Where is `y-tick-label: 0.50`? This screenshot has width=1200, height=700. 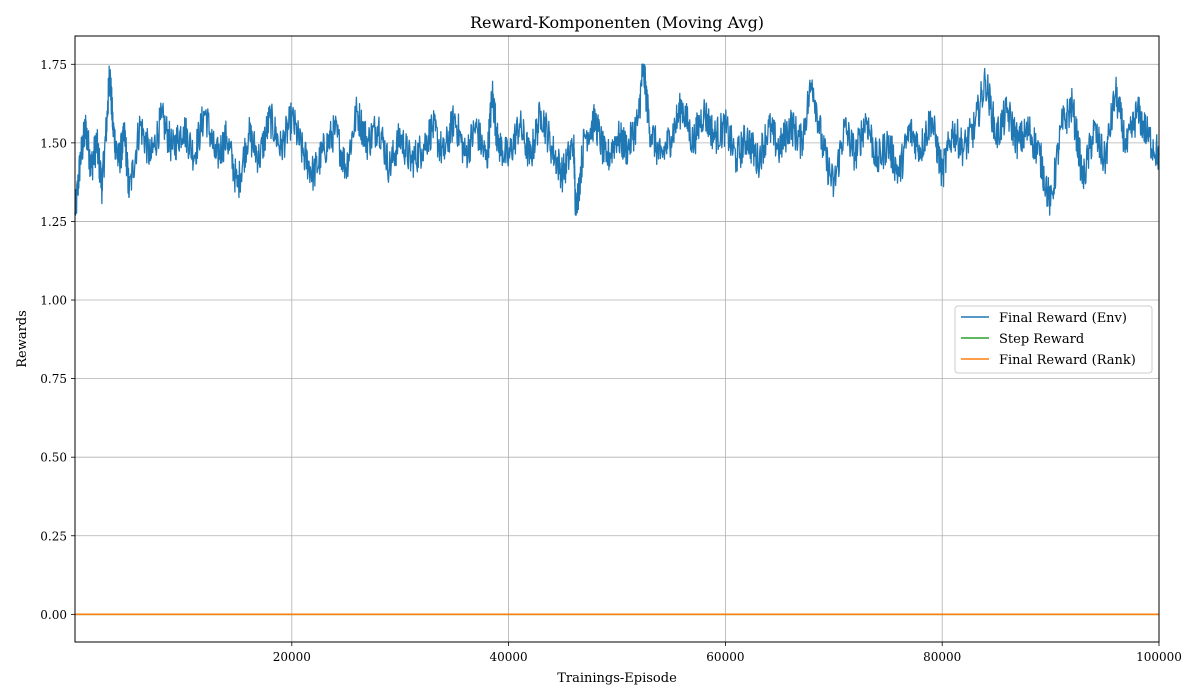 y-tick-label: 0.50 is located at coordinates (53, 458).